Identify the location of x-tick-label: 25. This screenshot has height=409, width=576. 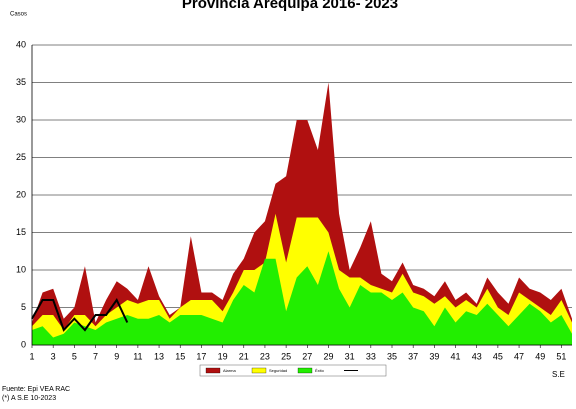
(286, 356).